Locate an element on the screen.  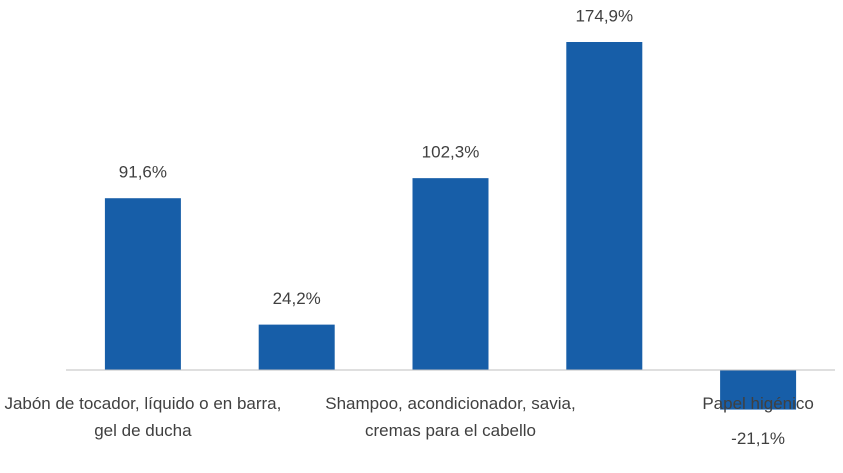
data-label: 102,3% is located at coordinates (451, 152).